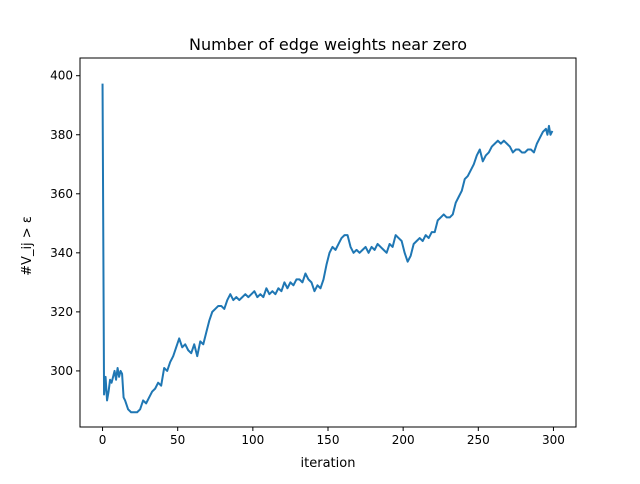 This screenshot has height=484, width=640. I want to click on y-axis-label: #V_ij > ε, so click(27, 246).